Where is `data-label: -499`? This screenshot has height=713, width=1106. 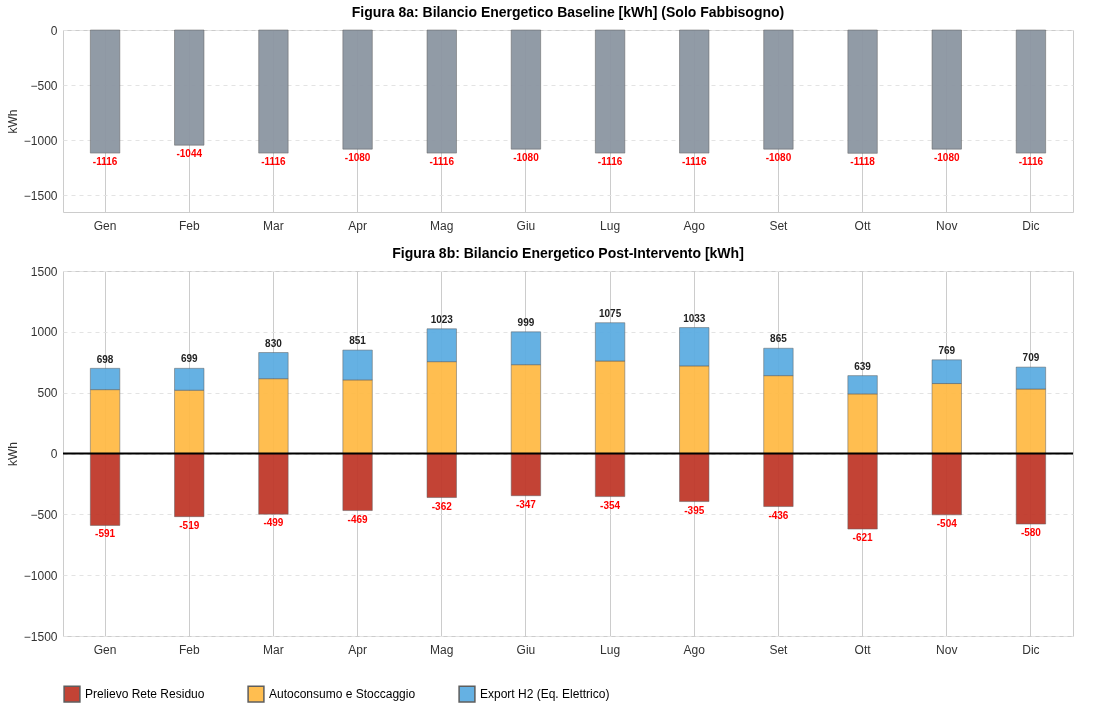 data-label: -499 is located at coordinates (273, 523).